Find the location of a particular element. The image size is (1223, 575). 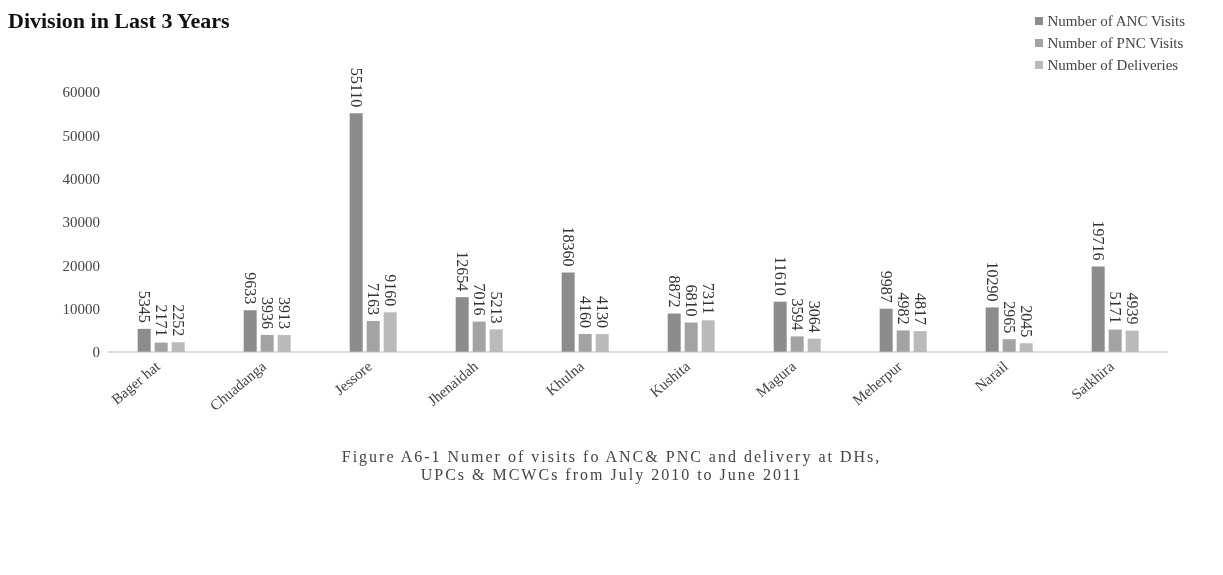

data-label: 3064 is located at coordinates (814, 316).